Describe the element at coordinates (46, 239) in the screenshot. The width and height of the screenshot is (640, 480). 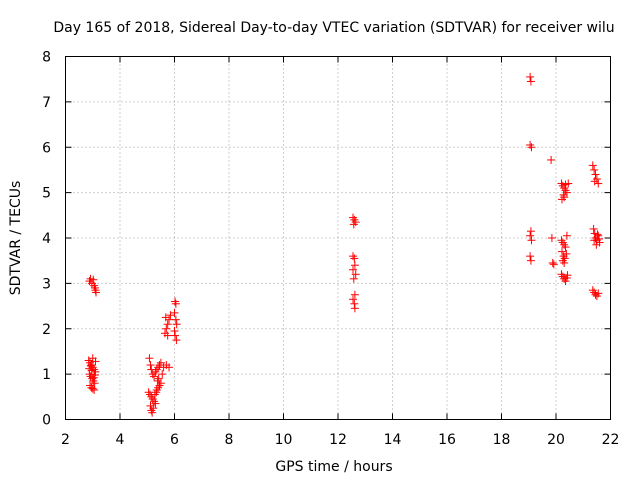
I see `y-tick-labels: 0 1 2 3 4 5 6 7 8` at that location.